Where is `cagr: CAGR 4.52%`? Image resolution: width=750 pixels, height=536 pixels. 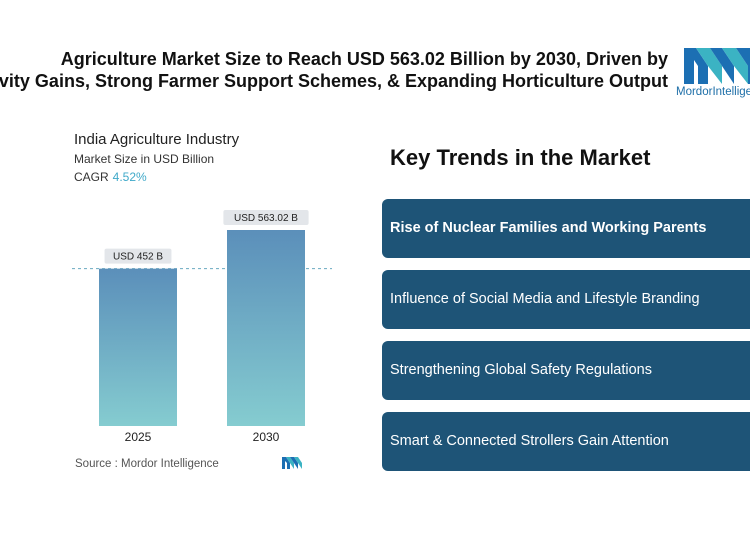
cagr: CAGR 4.52% is located at coordinates (110, 177).